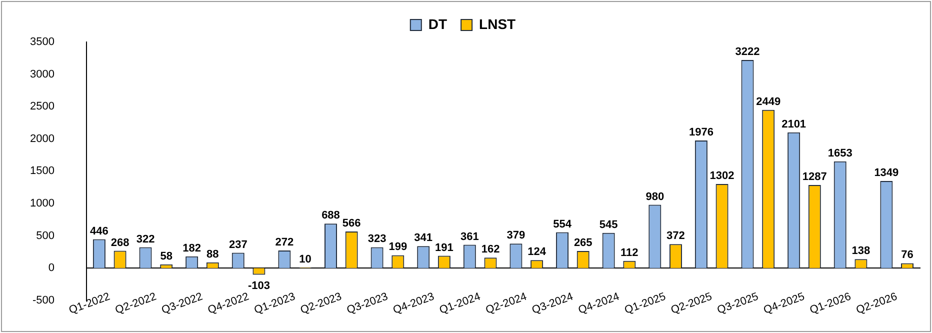 The image size is (932, 333). What do you see at coordinates (840, 153) in the screenshot?
I see `data-label: 1653` at bounding box center [840, 153].